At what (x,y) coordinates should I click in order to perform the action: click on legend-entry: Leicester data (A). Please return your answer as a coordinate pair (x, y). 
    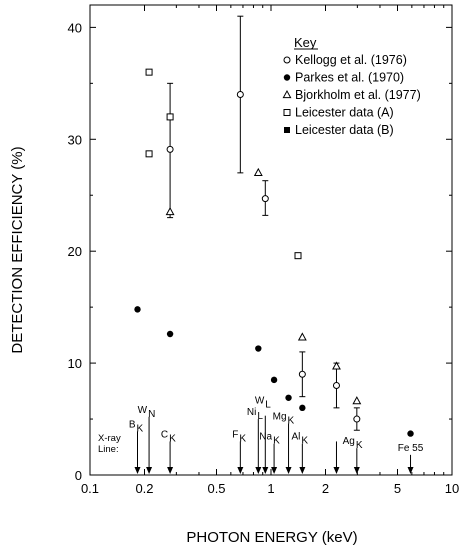
    Looking at the image, I should click on (344, 113).